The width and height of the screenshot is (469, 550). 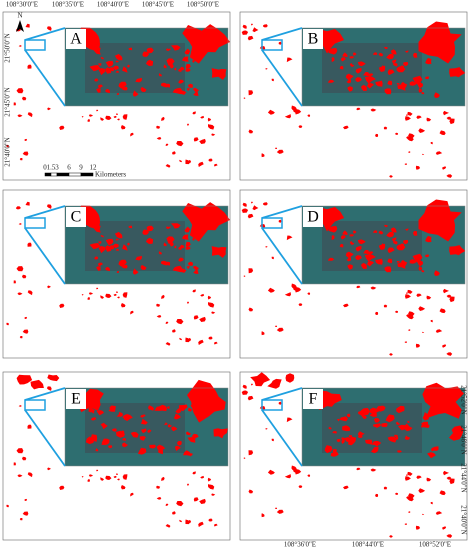 What do you see at coordinates (463, 519) in the screenshot?
I see `right-axis-label: 21°40'0"N` at bounding box center [463, 519].